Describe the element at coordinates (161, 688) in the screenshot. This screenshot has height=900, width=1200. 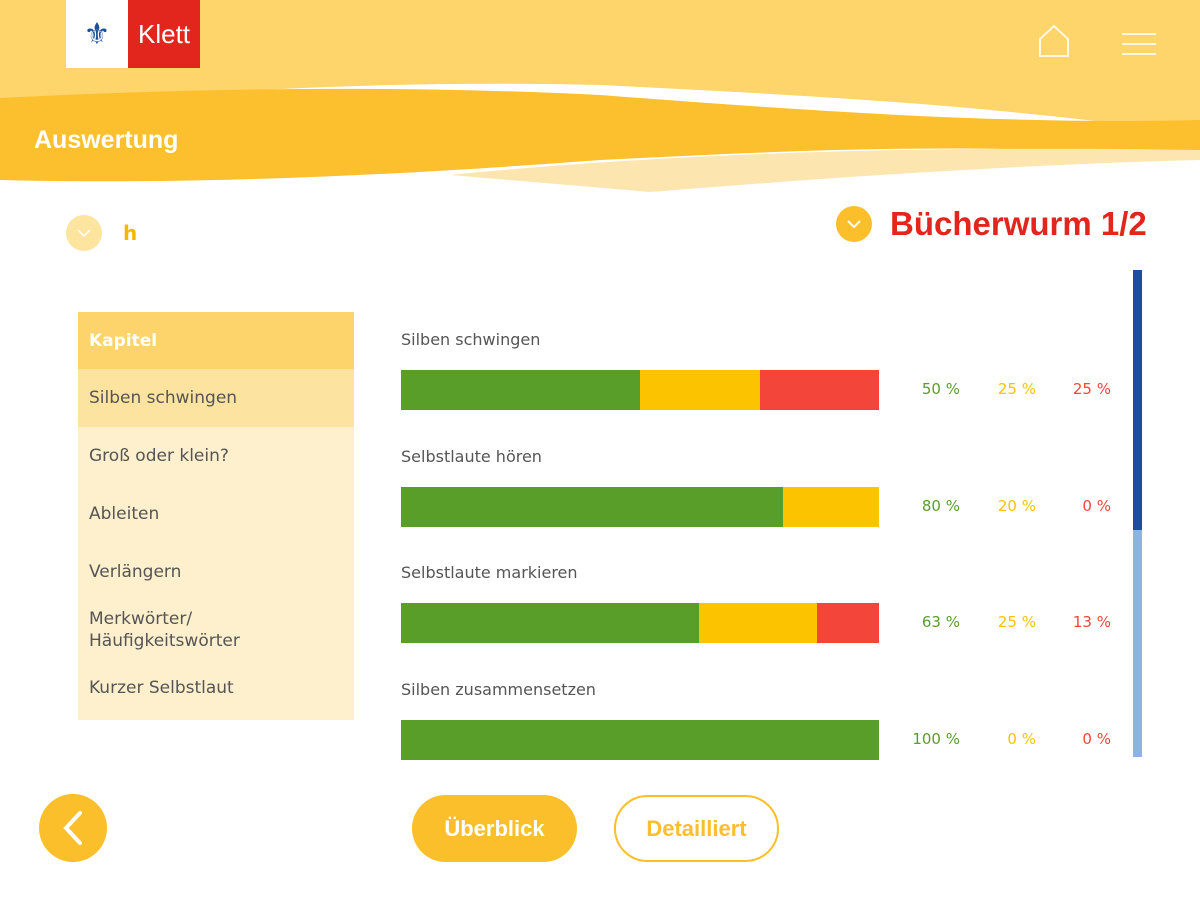
I see `chapter-item: Kurzer Selbstlaut` at that location.